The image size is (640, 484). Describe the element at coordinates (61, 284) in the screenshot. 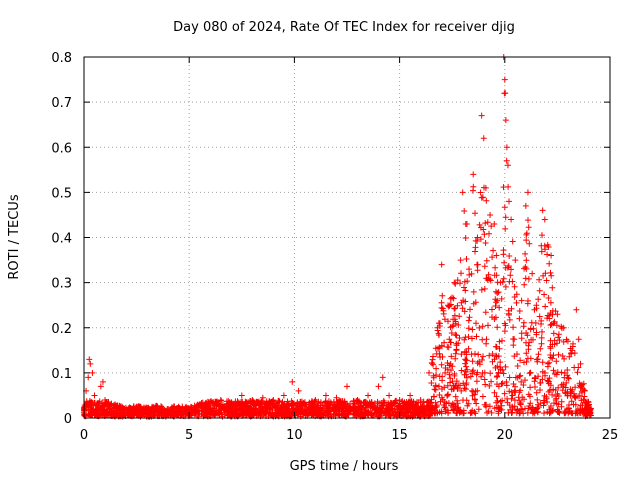

I see `y-tick-label: 0.3` at that location.